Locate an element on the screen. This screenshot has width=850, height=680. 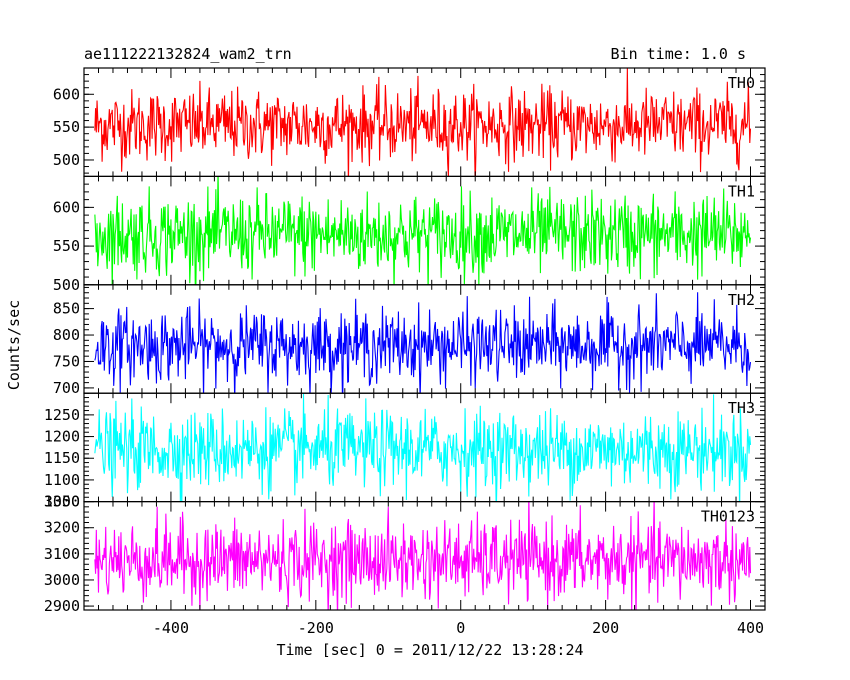
y-tick-label: 3200 is located at coordinates (62, 528).